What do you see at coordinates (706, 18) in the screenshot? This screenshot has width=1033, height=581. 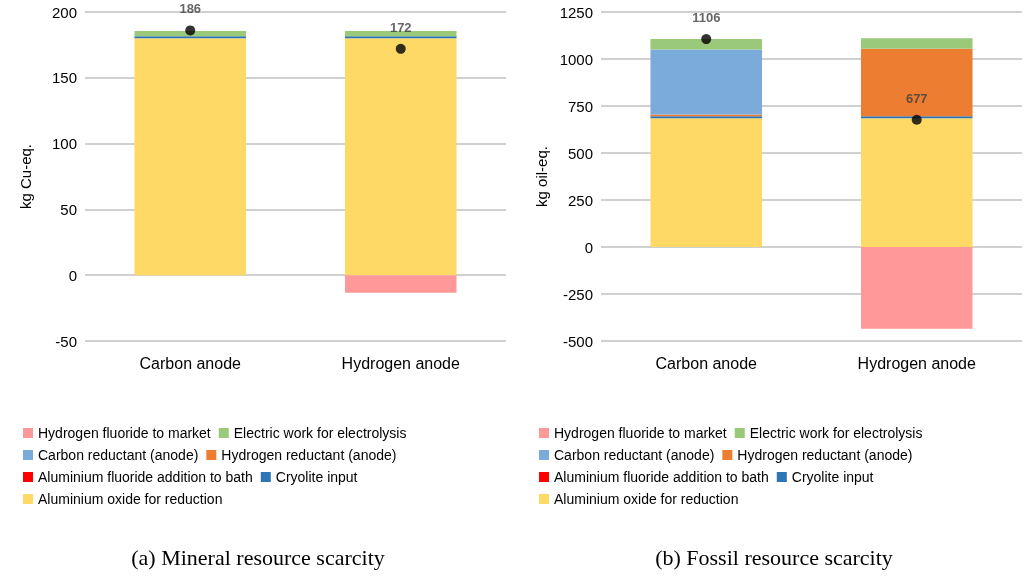 I see `data-label: 1106` at bounding box center [706, 18].